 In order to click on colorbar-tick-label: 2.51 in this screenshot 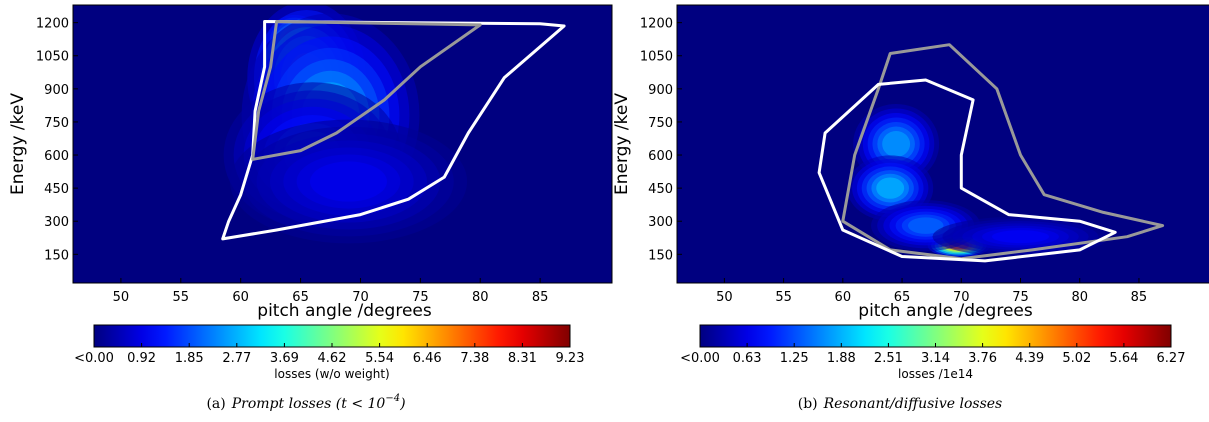, I will do `click(888, 358)`.